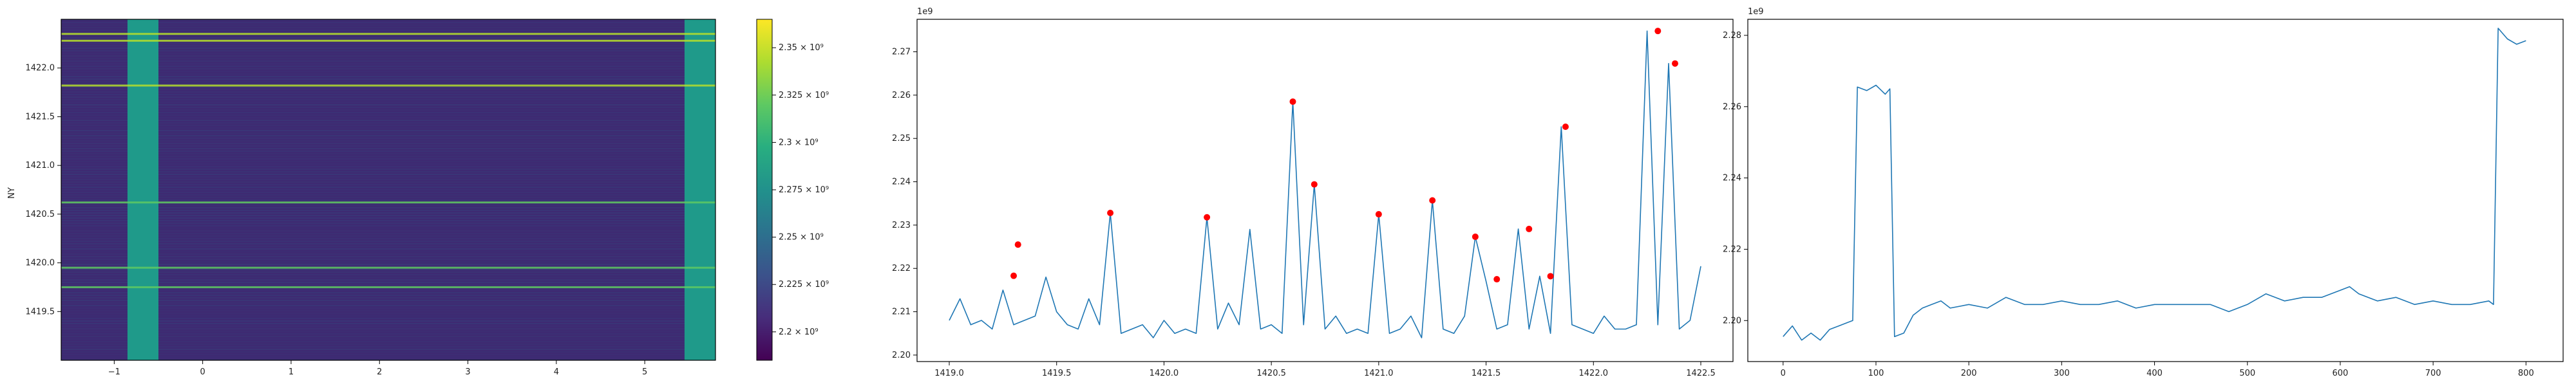  What do you see at coordinates (44, 190) in the screenshot?
I see `heatmap-y-axis: 1419.5 1420.0 1420.5 1421.0 1421.5 1422.0` at bounding box center [44, 190].